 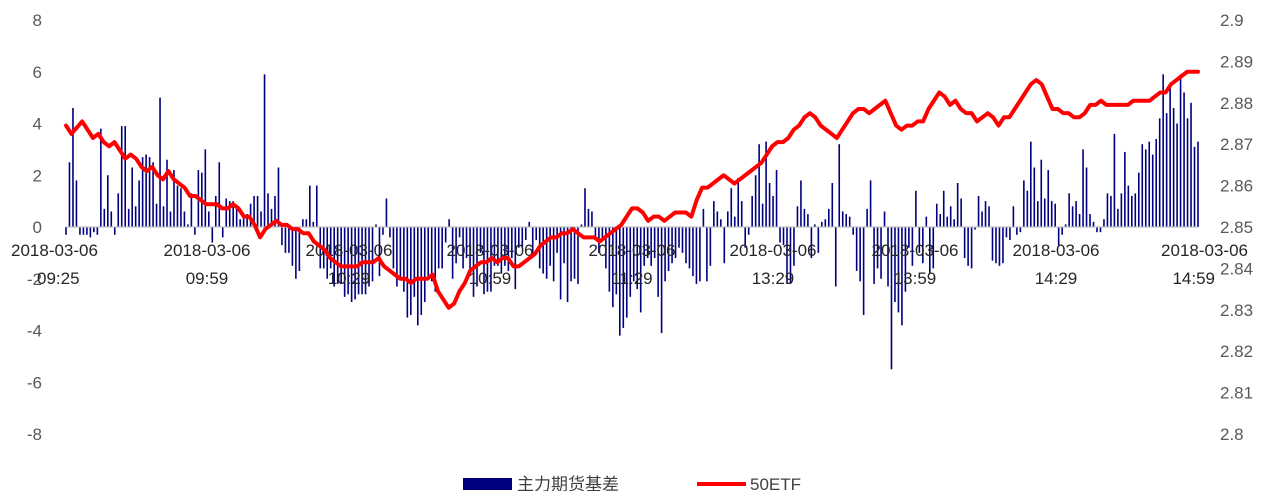 What do you see at coordinates (487, 484) in the screenshot?
I see `legend-swatch-basis` at bounding box center [487, 484].